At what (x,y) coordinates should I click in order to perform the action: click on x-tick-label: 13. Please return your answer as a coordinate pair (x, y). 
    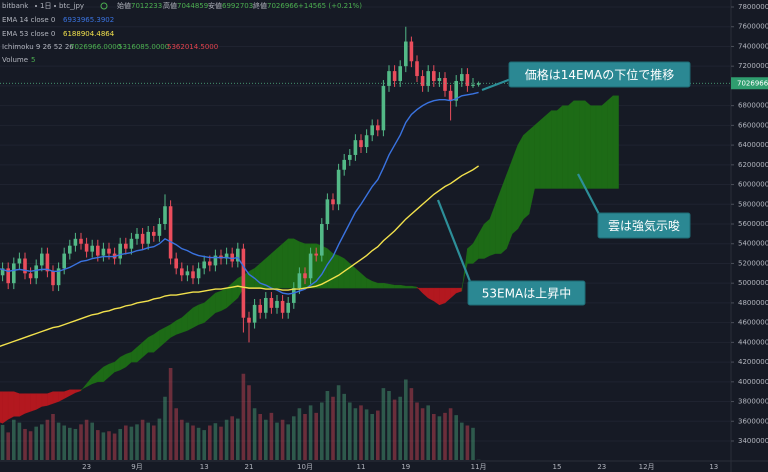
    Looking at the image, I should click on (204, 467).